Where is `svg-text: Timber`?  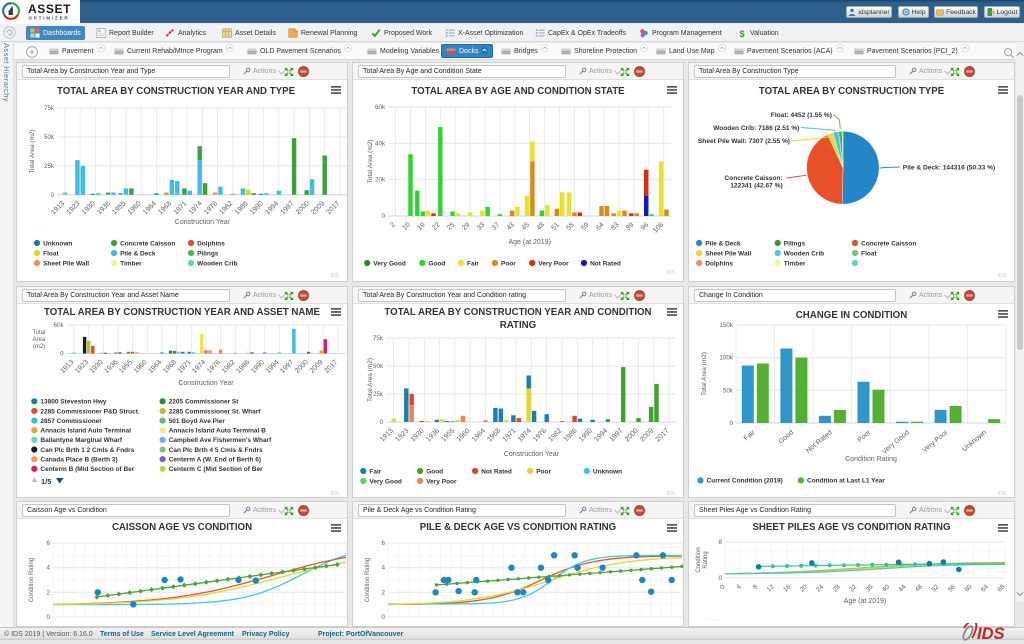
svg-text: Timber is located at coordinates (131, 263).